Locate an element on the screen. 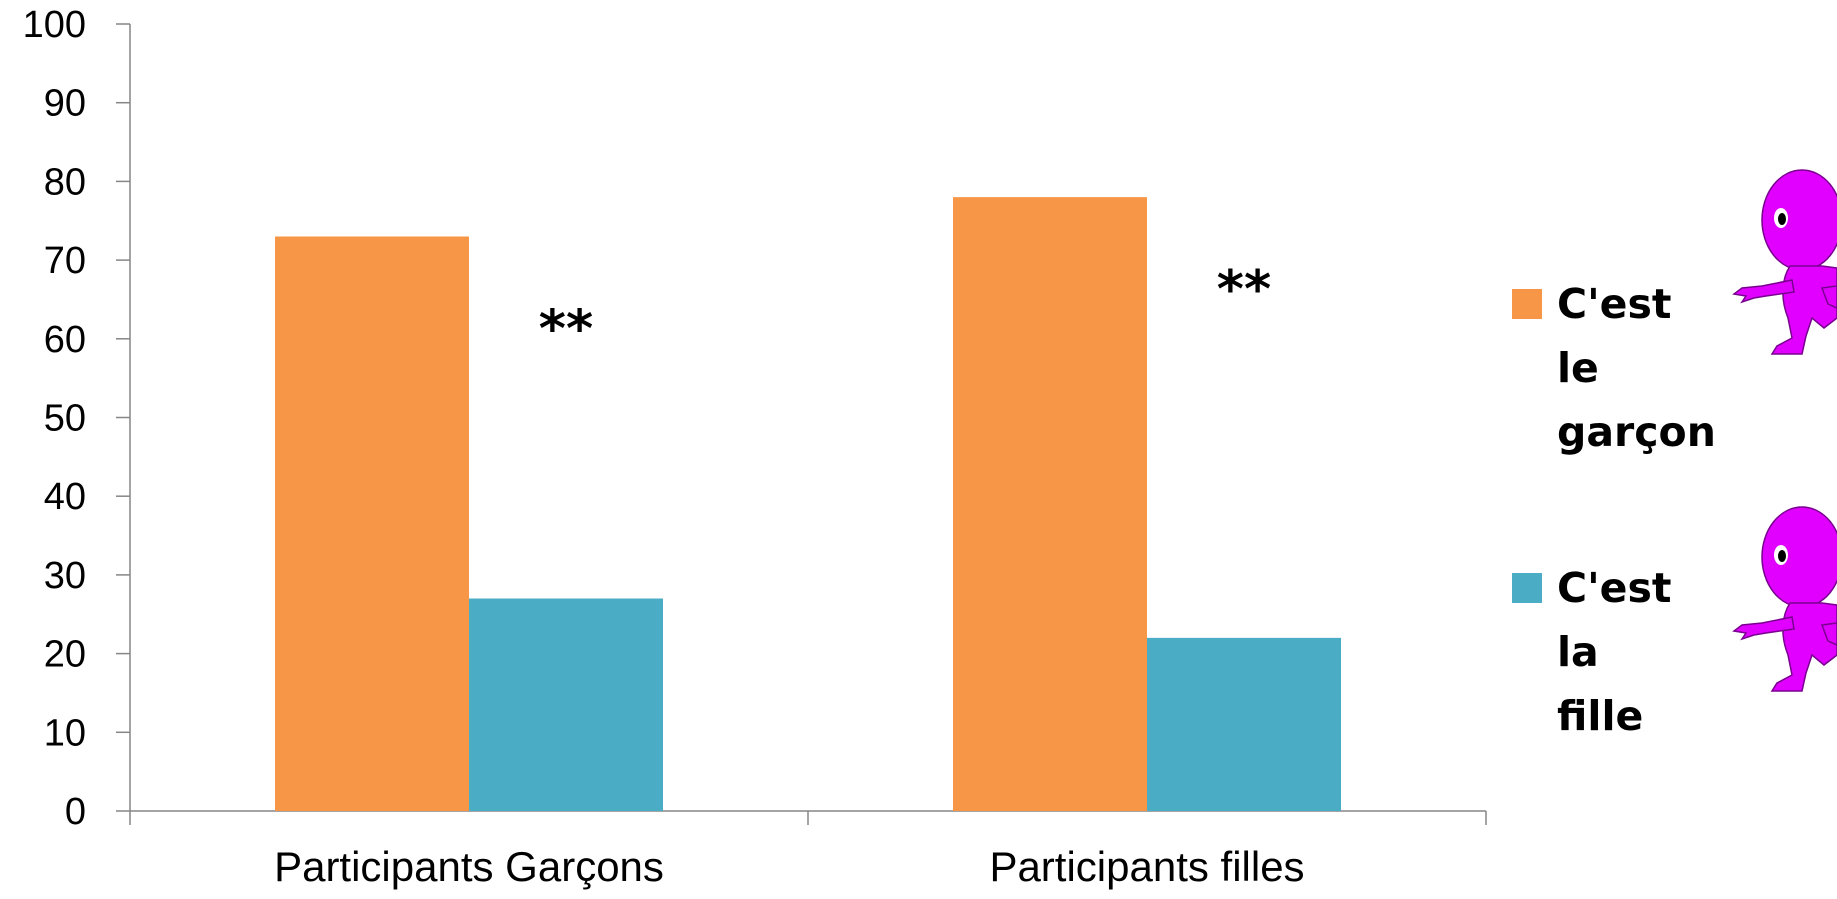 The width and height of the screenshot is (1837, 899). y-tick-label: 90 is located at coordinates (65, 104).